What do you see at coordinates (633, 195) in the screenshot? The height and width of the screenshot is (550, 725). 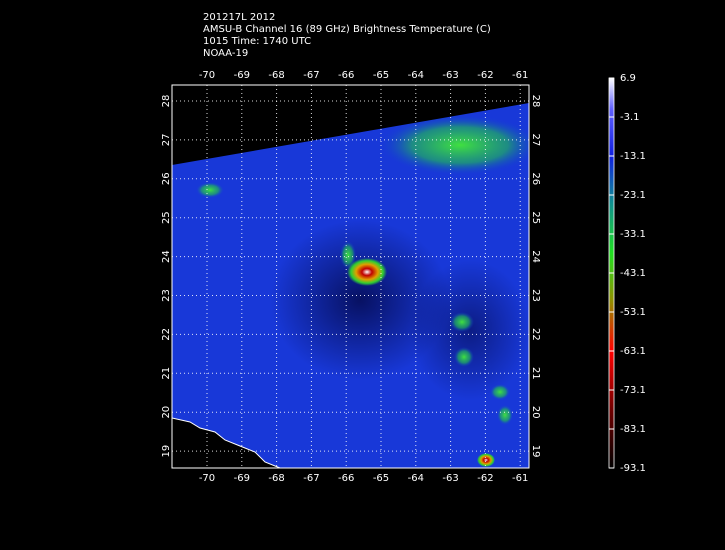 I see `colorbar-label: -23.1` at bounding box center [633, 195].